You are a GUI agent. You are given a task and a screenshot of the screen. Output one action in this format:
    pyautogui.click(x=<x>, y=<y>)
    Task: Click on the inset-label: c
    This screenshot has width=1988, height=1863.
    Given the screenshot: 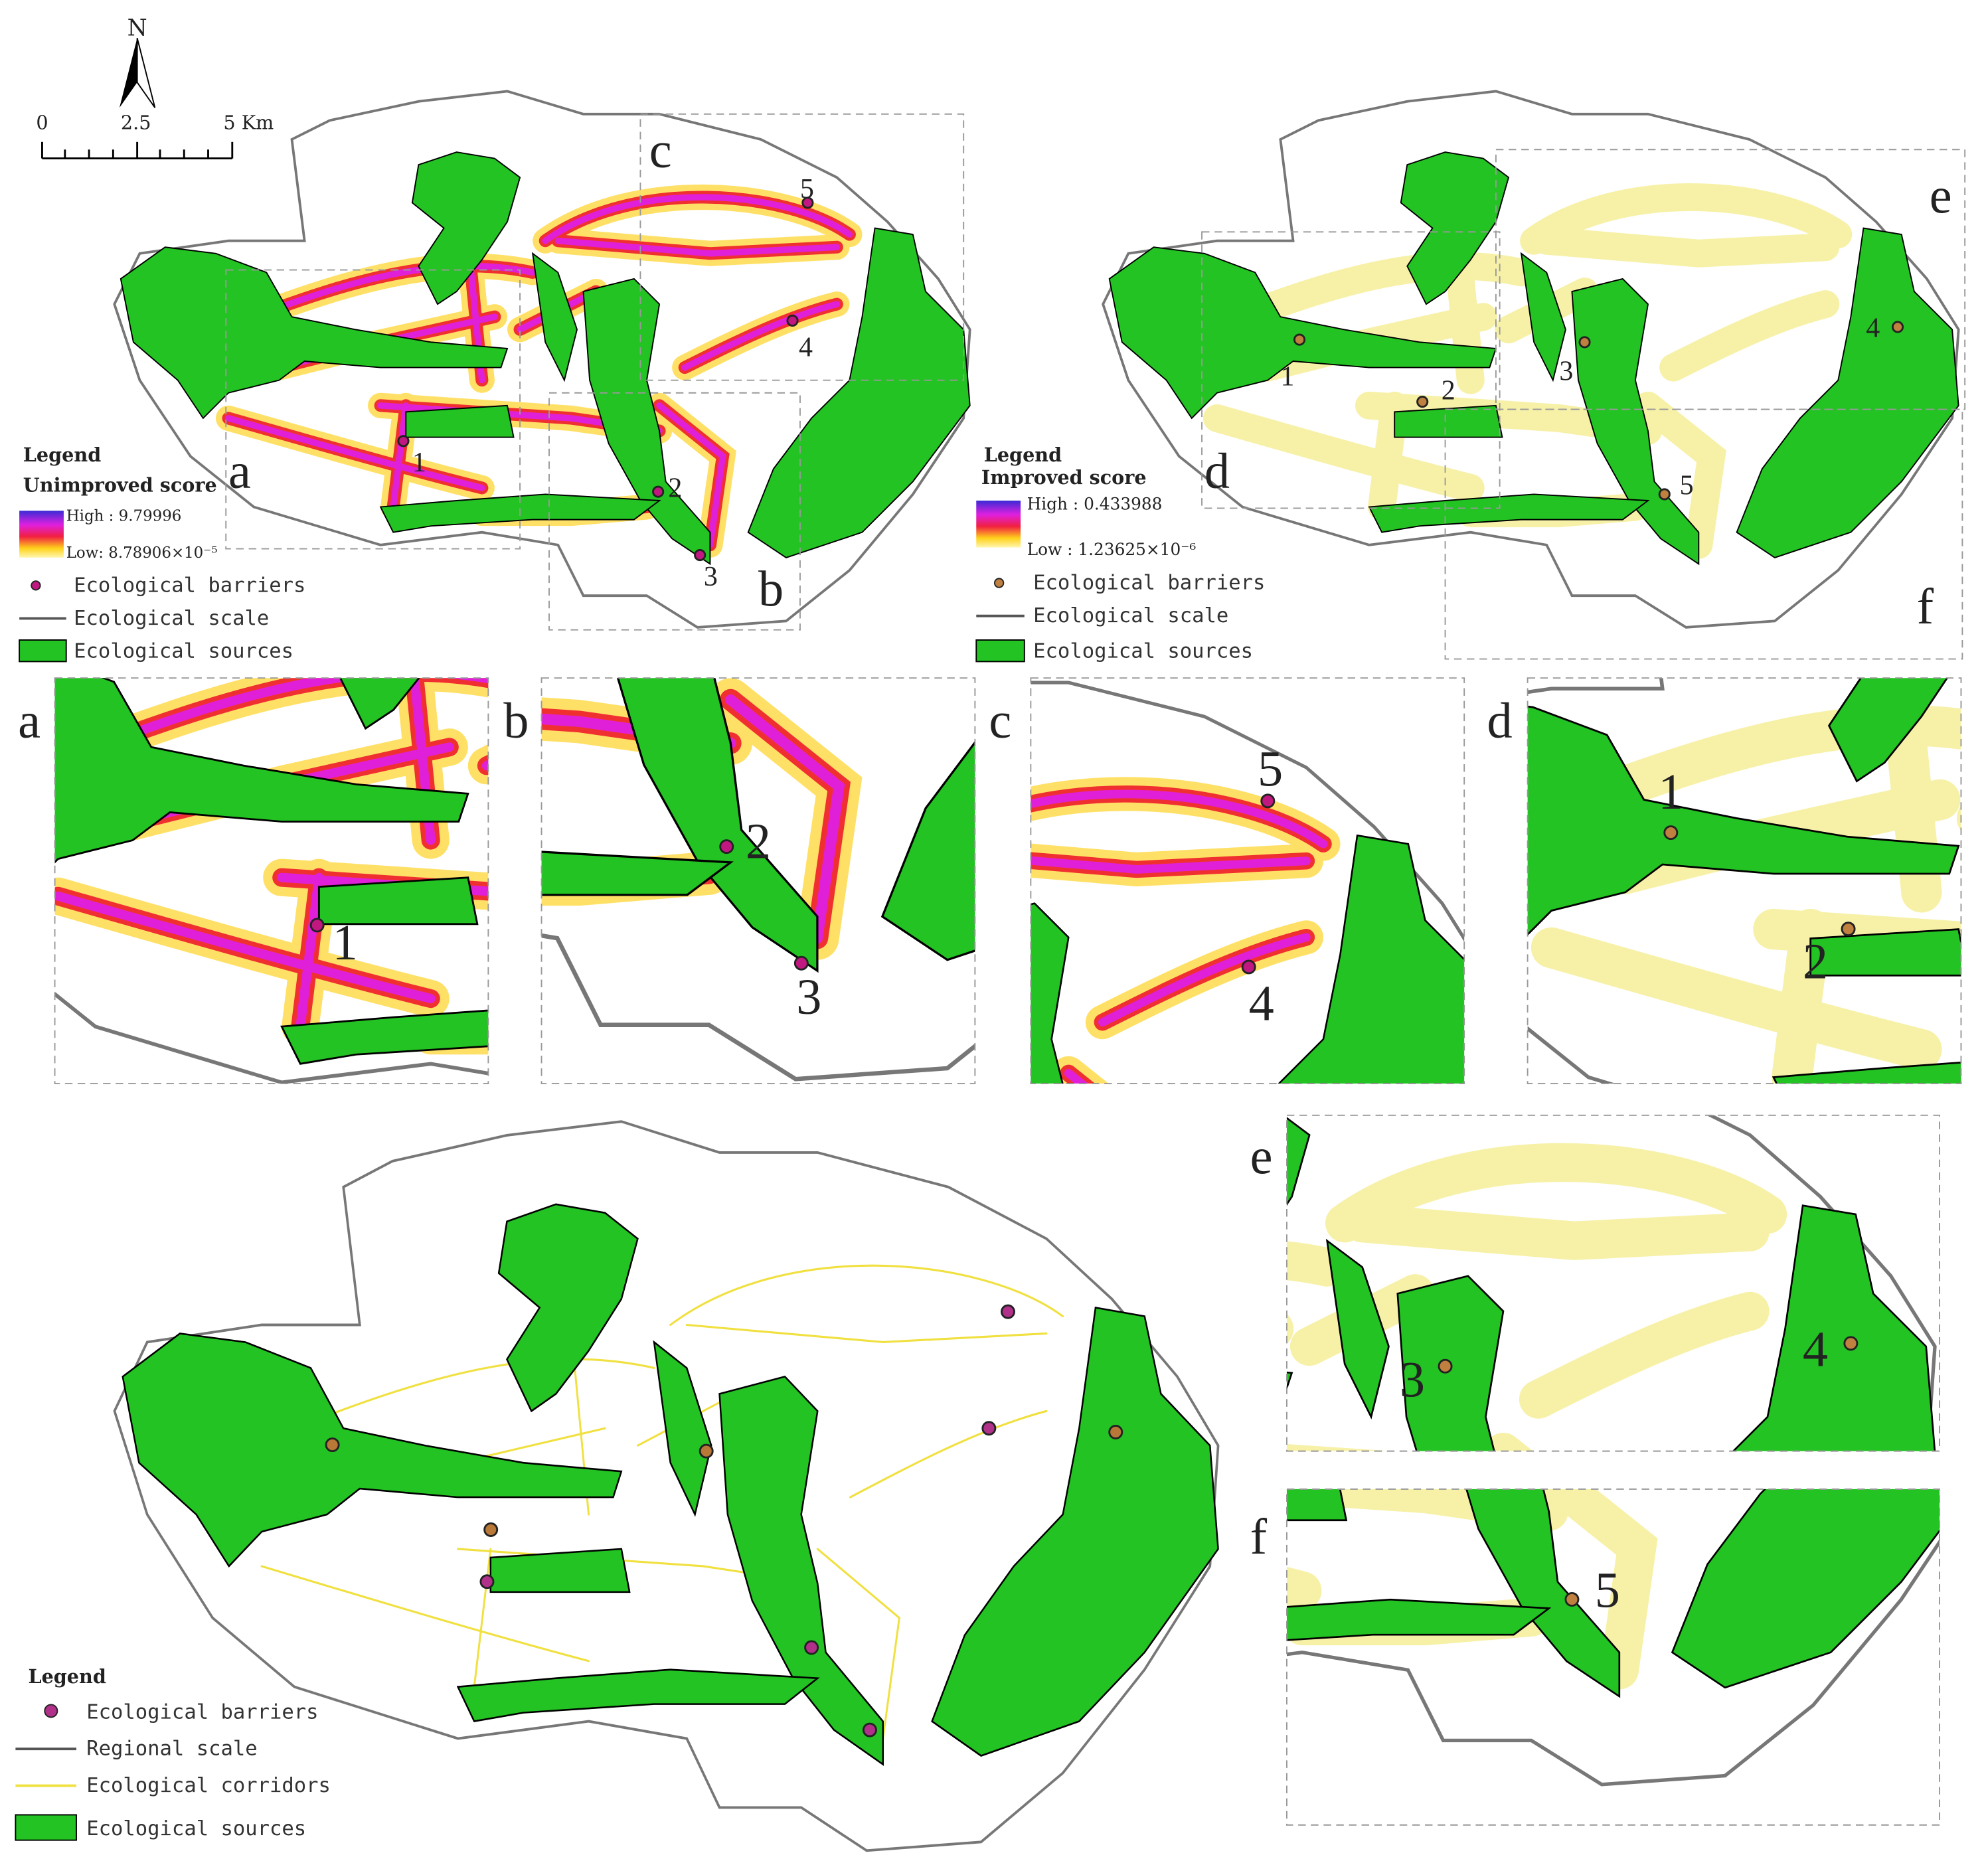 What is the action you would take?
    pyautogui.click(x=1000, y=720)
    